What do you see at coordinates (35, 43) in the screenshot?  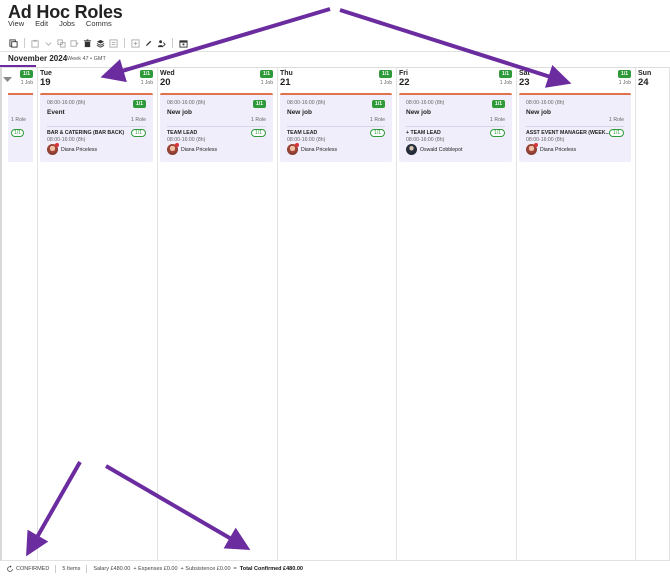 I see `paste-icon` at bounding box center [35, 43].